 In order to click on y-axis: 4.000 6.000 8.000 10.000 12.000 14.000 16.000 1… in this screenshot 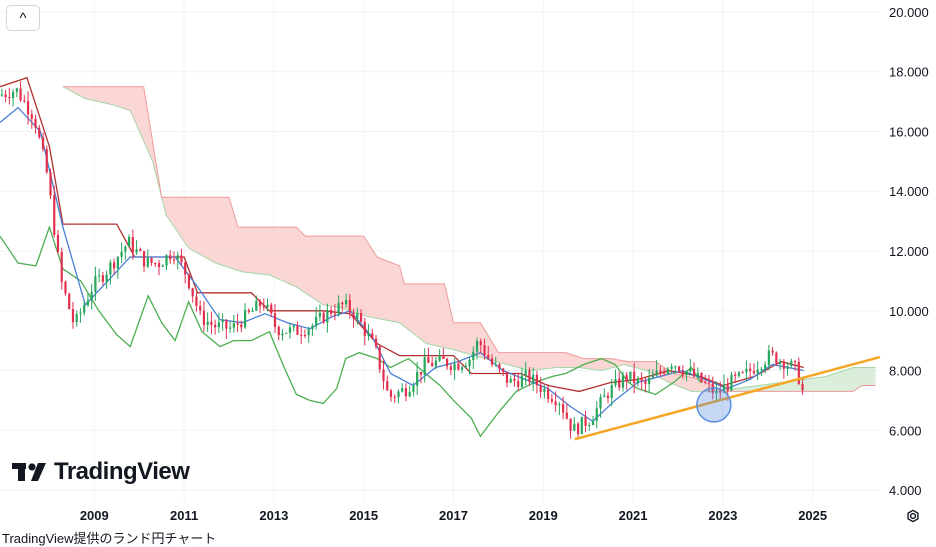, I will do `click(909, 251)`.